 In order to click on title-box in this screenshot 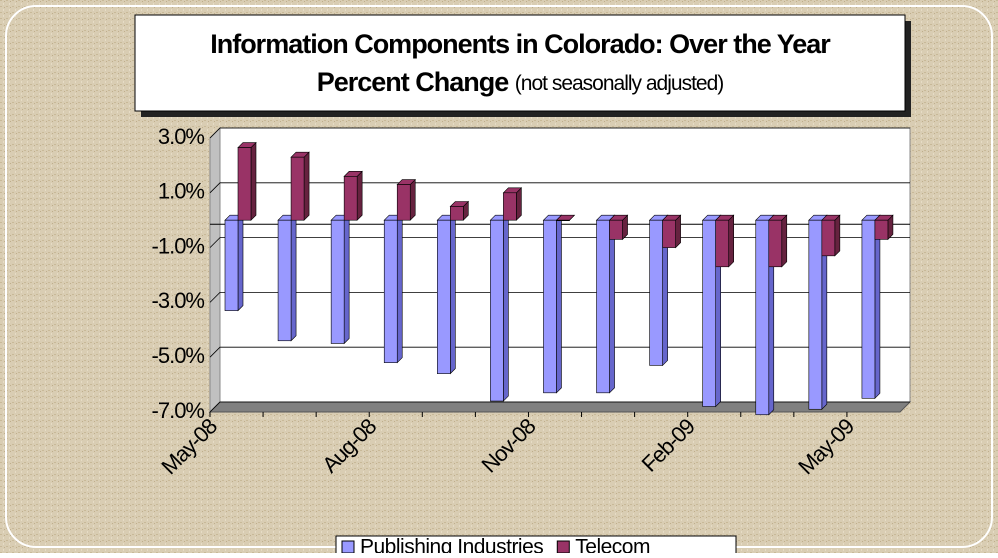, I will do `click(520, 63)`.